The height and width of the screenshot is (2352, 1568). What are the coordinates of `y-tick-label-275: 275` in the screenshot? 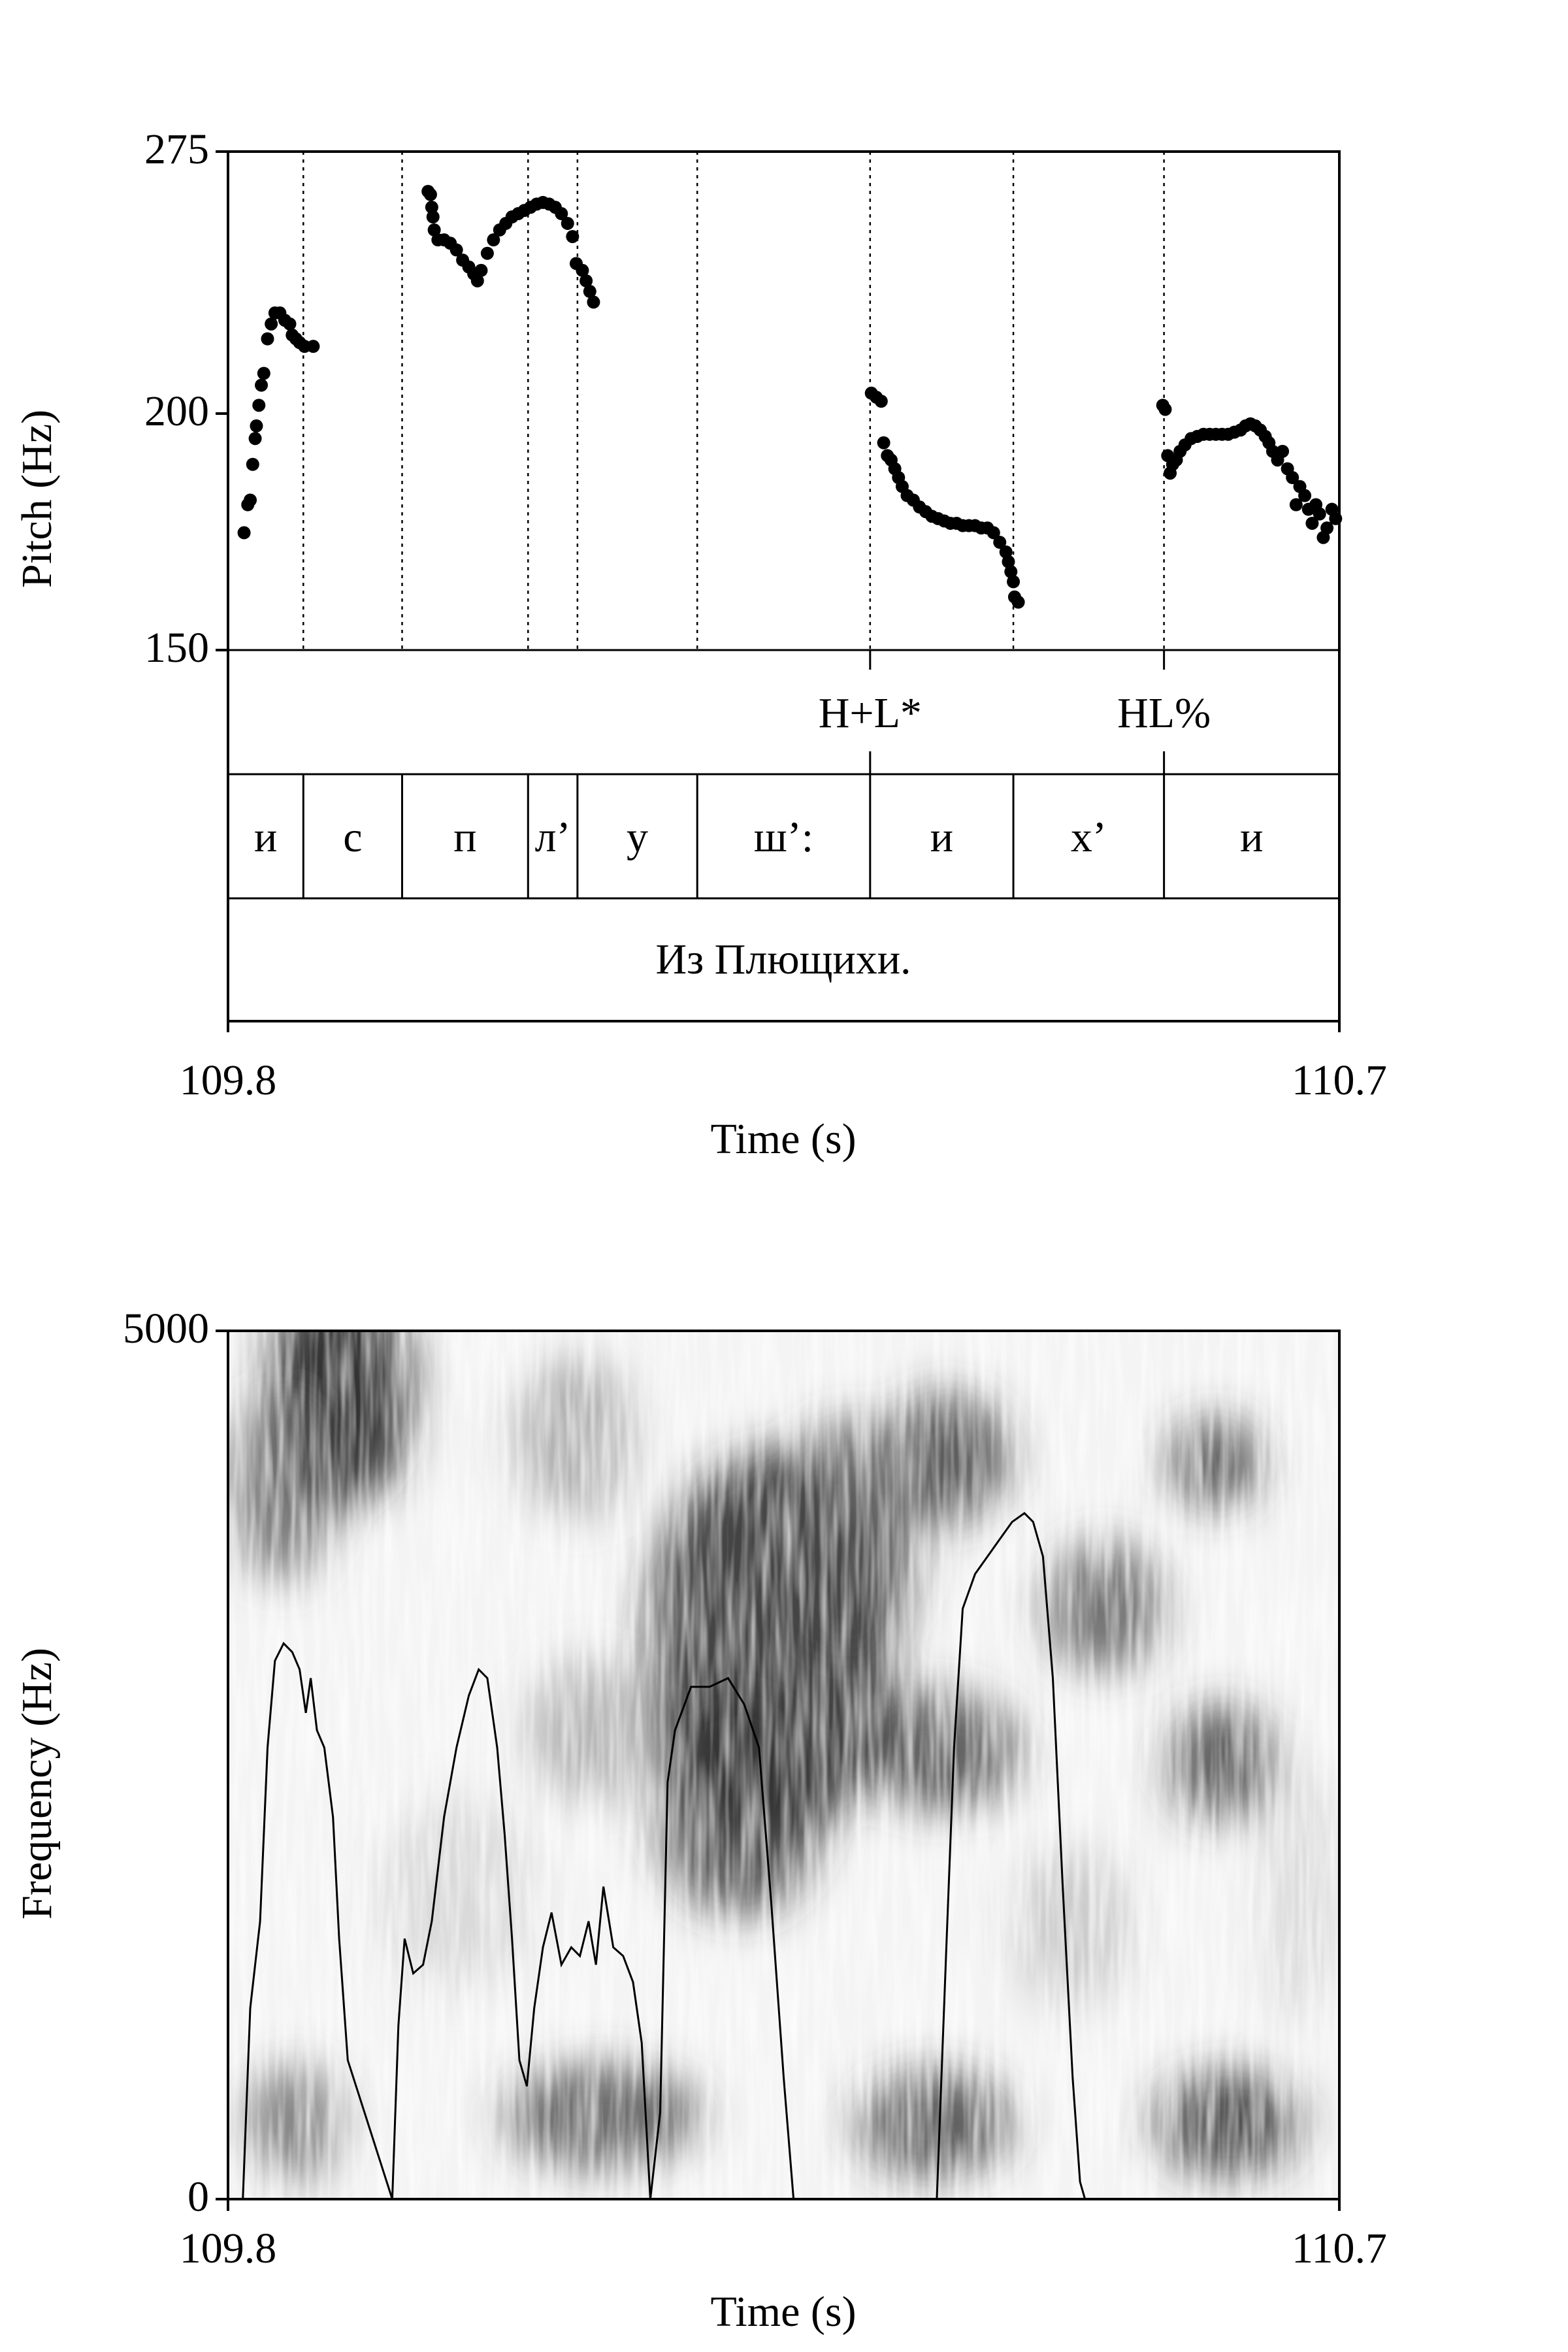 It's located at (176, 149).